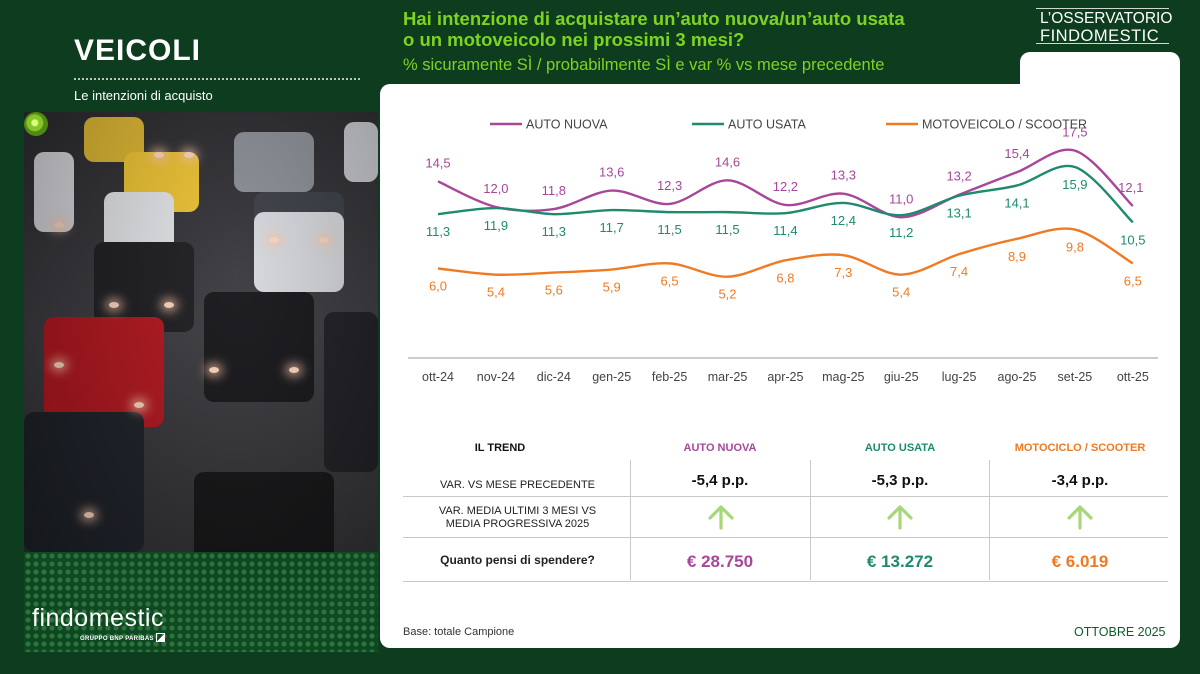 This screenshot has height=674, width=1200. I want to click on x-tick-label: dic-24, so click(554, 377).